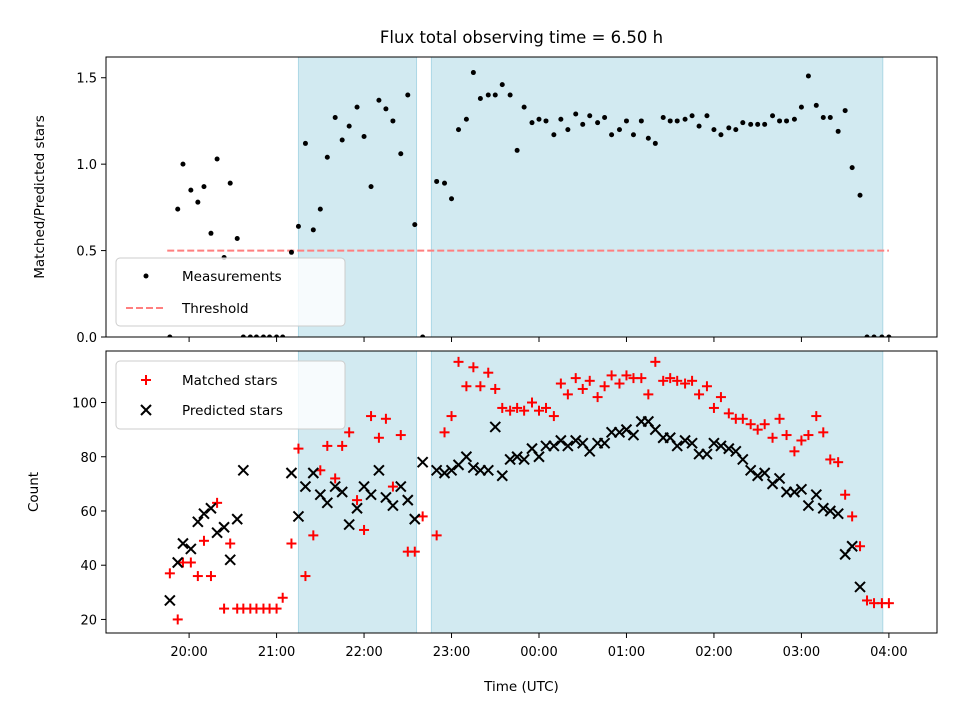 The width and height of the screenshot is (960, 720). What do you see at coordinates (146, 410) in the screenshot?
I see `legend-predicted-marker` at bounding box center [146, 410].